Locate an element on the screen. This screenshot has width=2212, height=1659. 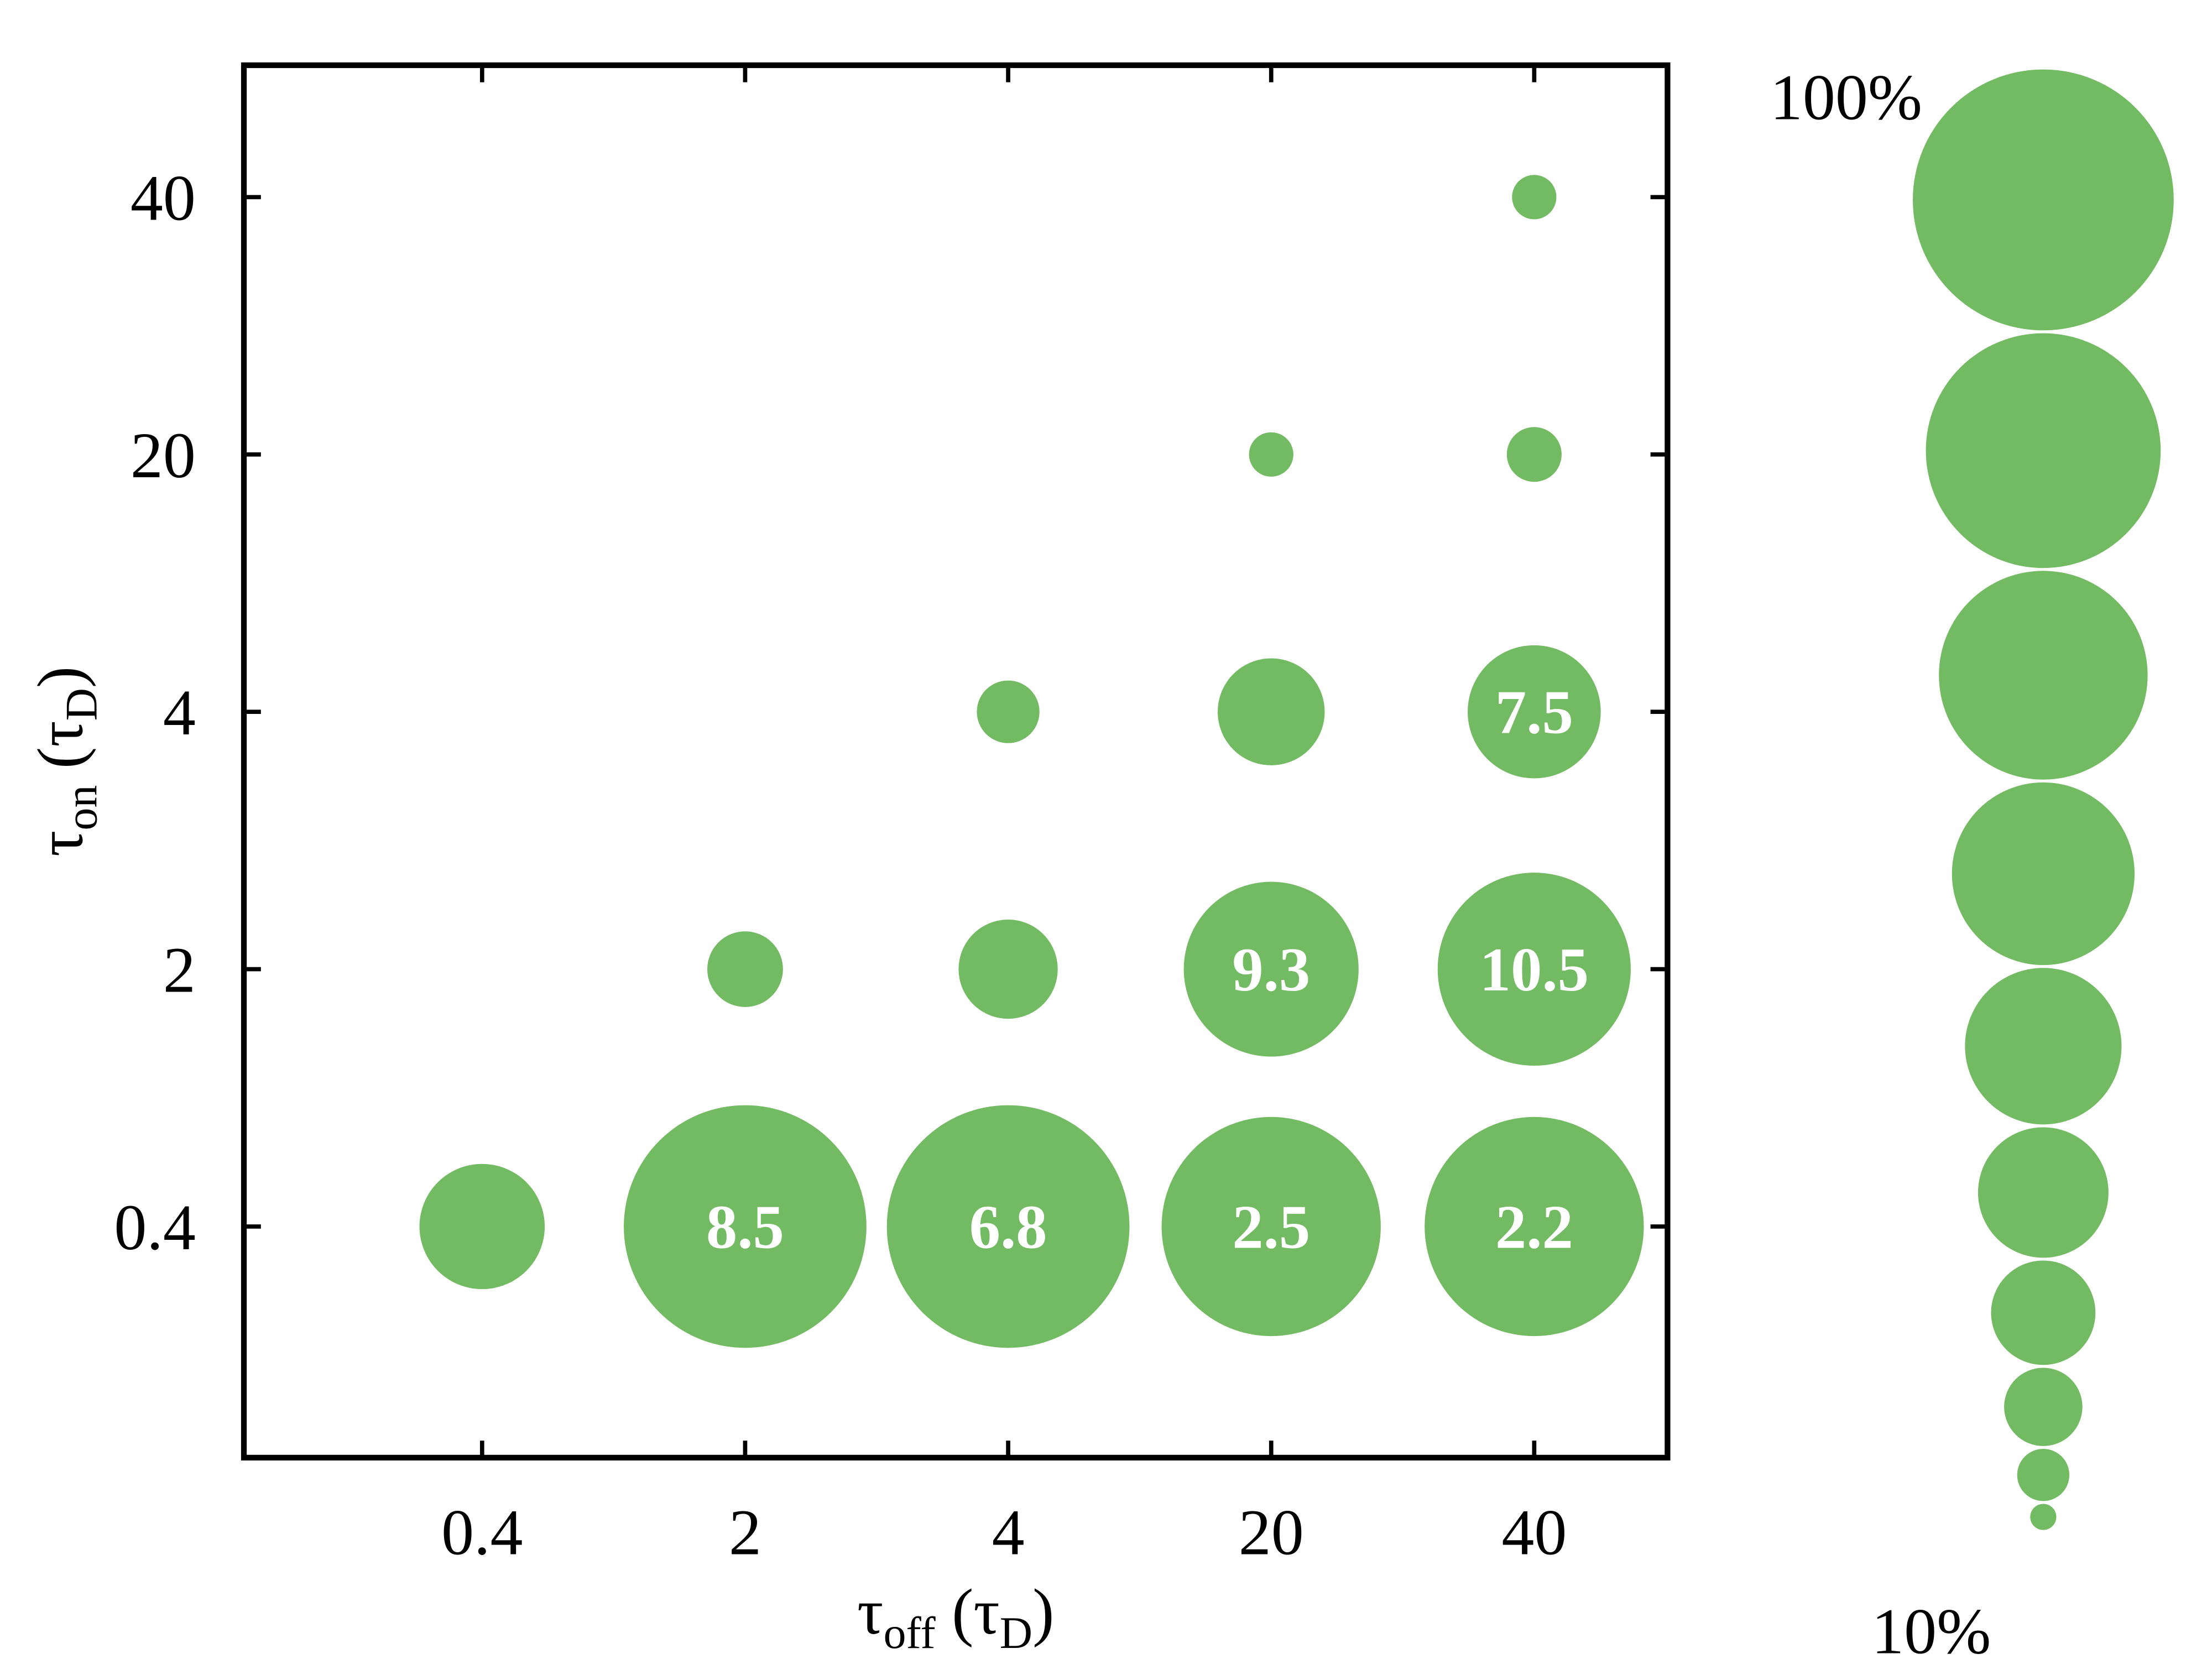
bubble-label: 2.5 is located at coordinates (1271, 1227).